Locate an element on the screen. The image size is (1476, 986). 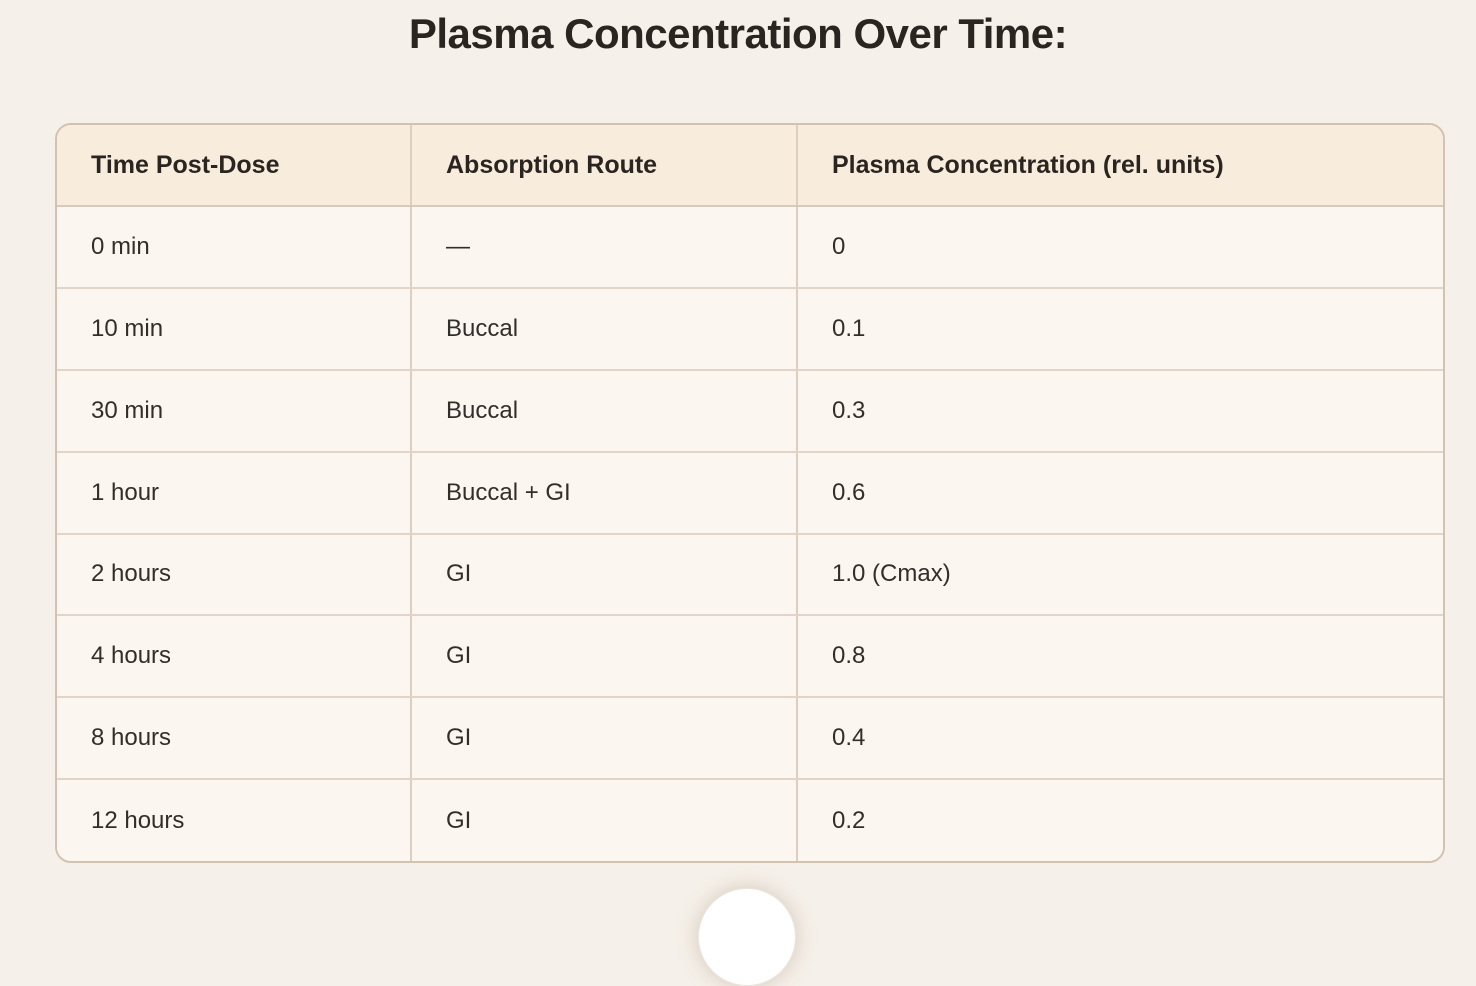
table-cell: — is located at coordinates (604, 247).